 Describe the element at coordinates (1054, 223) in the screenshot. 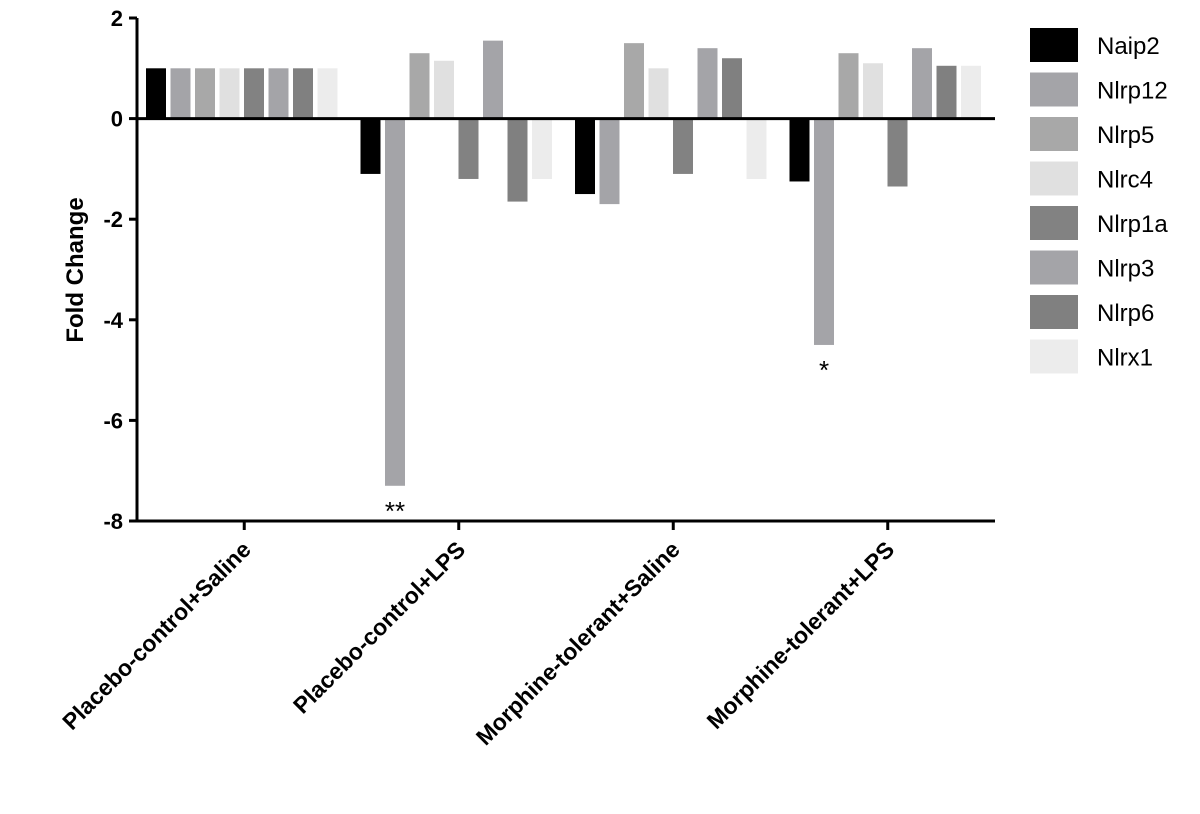

I see `legend-swatch-nlrp1a` at that location.